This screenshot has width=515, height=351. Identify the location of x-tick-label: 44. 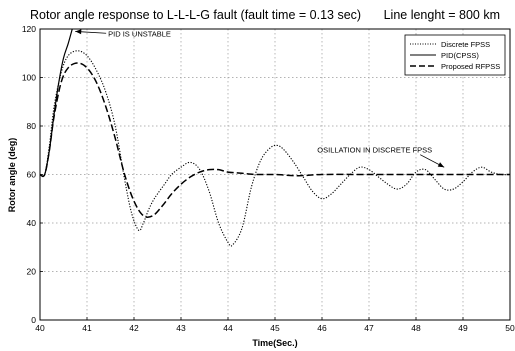
(228, 328).